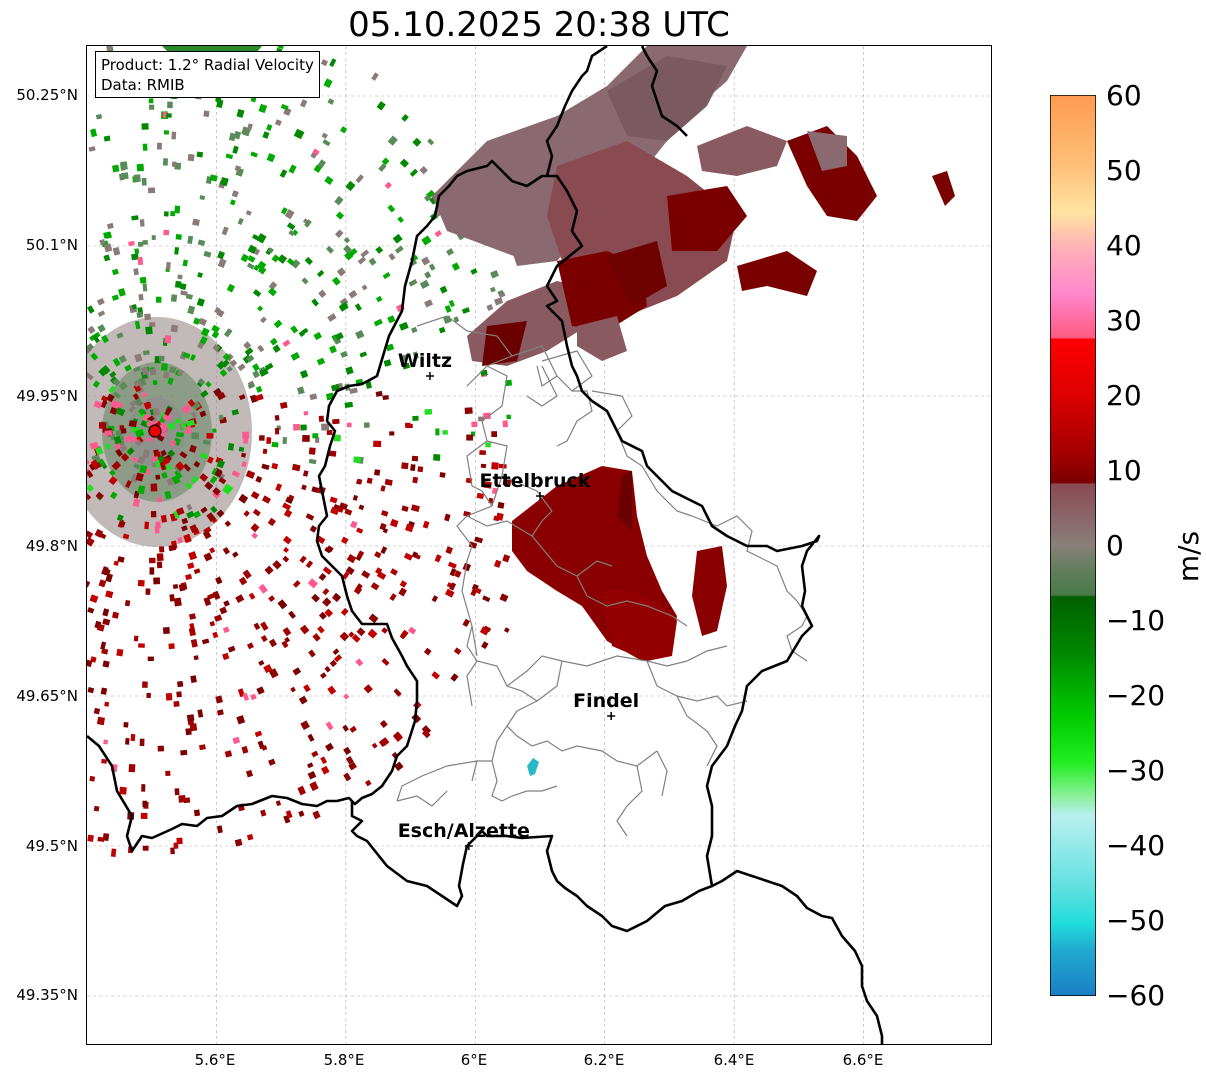  I want to click on city-marker: Esch/Alzette, so click(464, 835).